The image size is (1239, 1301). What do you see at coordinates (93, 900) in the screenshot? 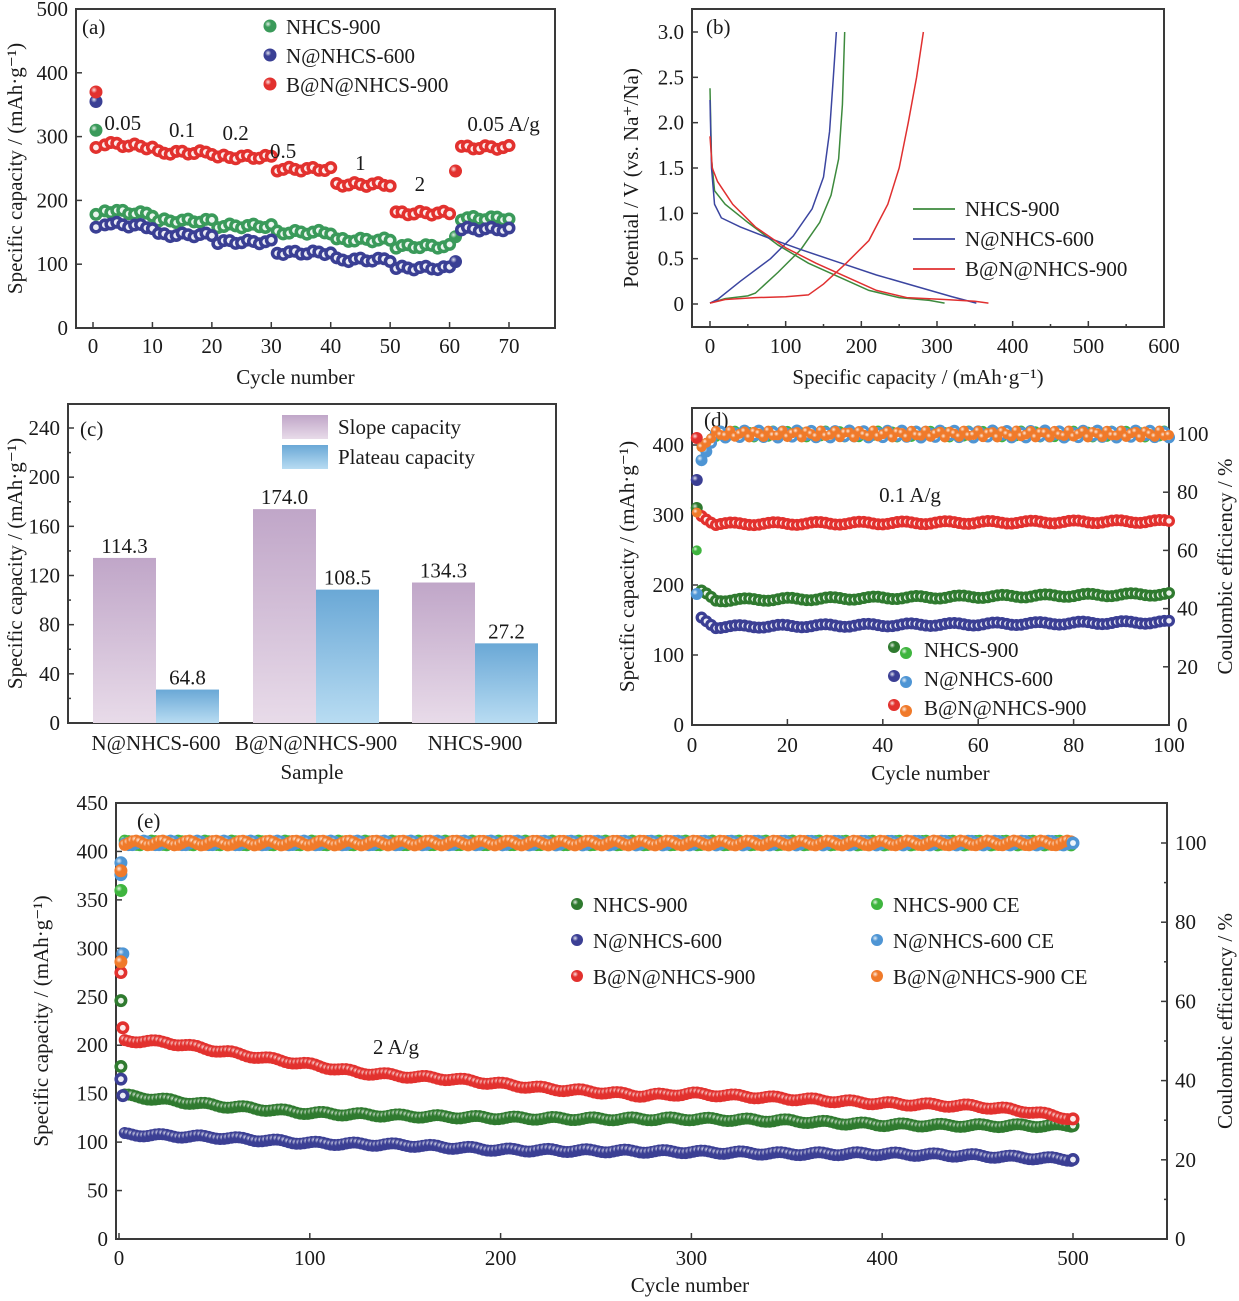
I see `y-tick-label: 350` at bounding box center [93, 900].